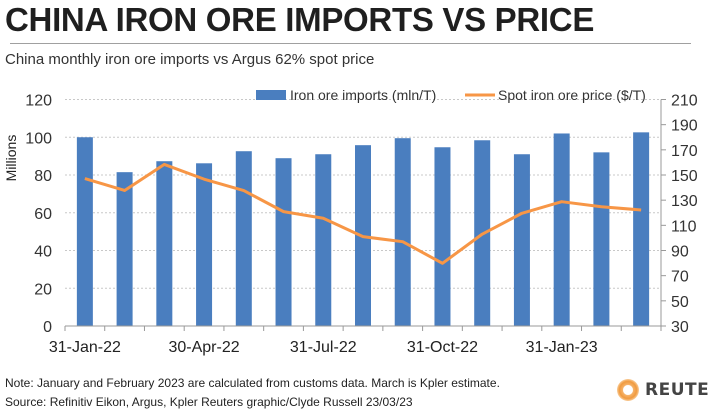 This screenshot has height=416, width=710. I want to click on y-left-tick-label: 80, so click(43, 176).